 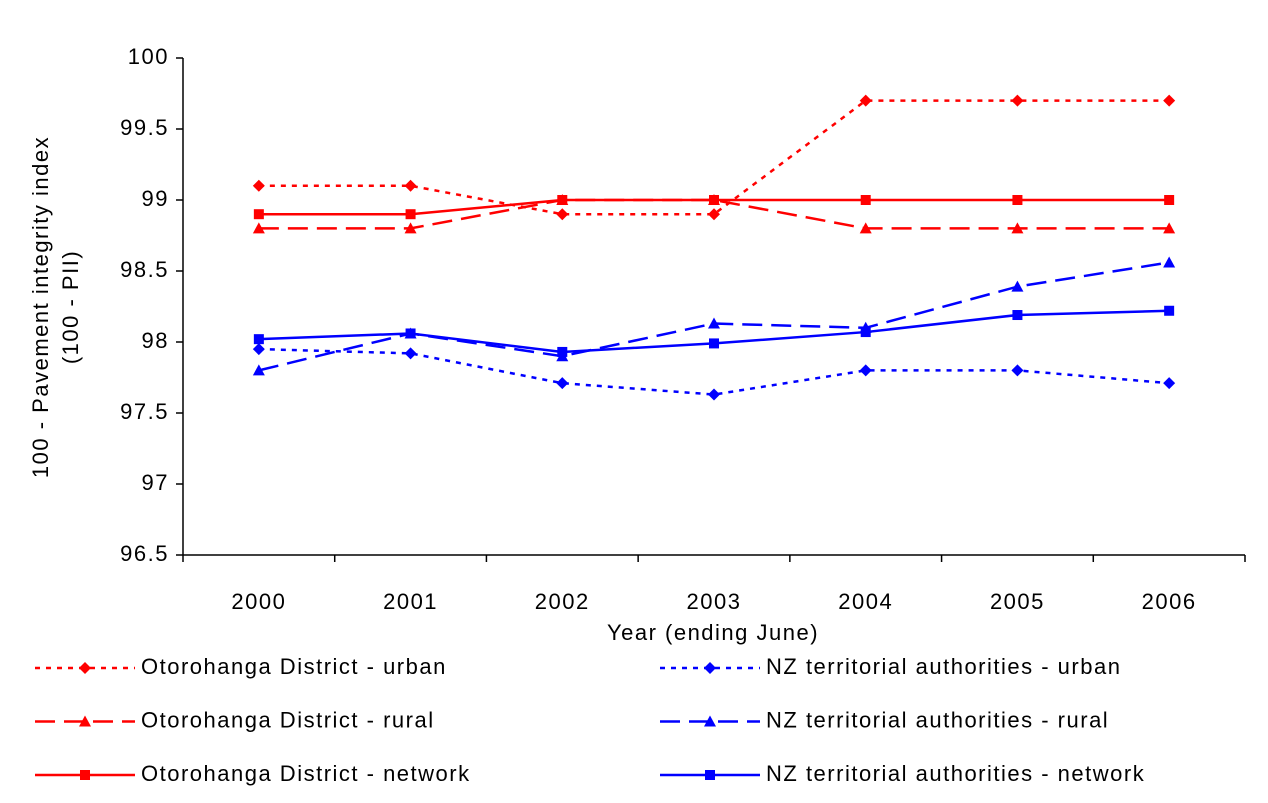 I want to click on y-tick-label: 97, so click(x=155, y=482).